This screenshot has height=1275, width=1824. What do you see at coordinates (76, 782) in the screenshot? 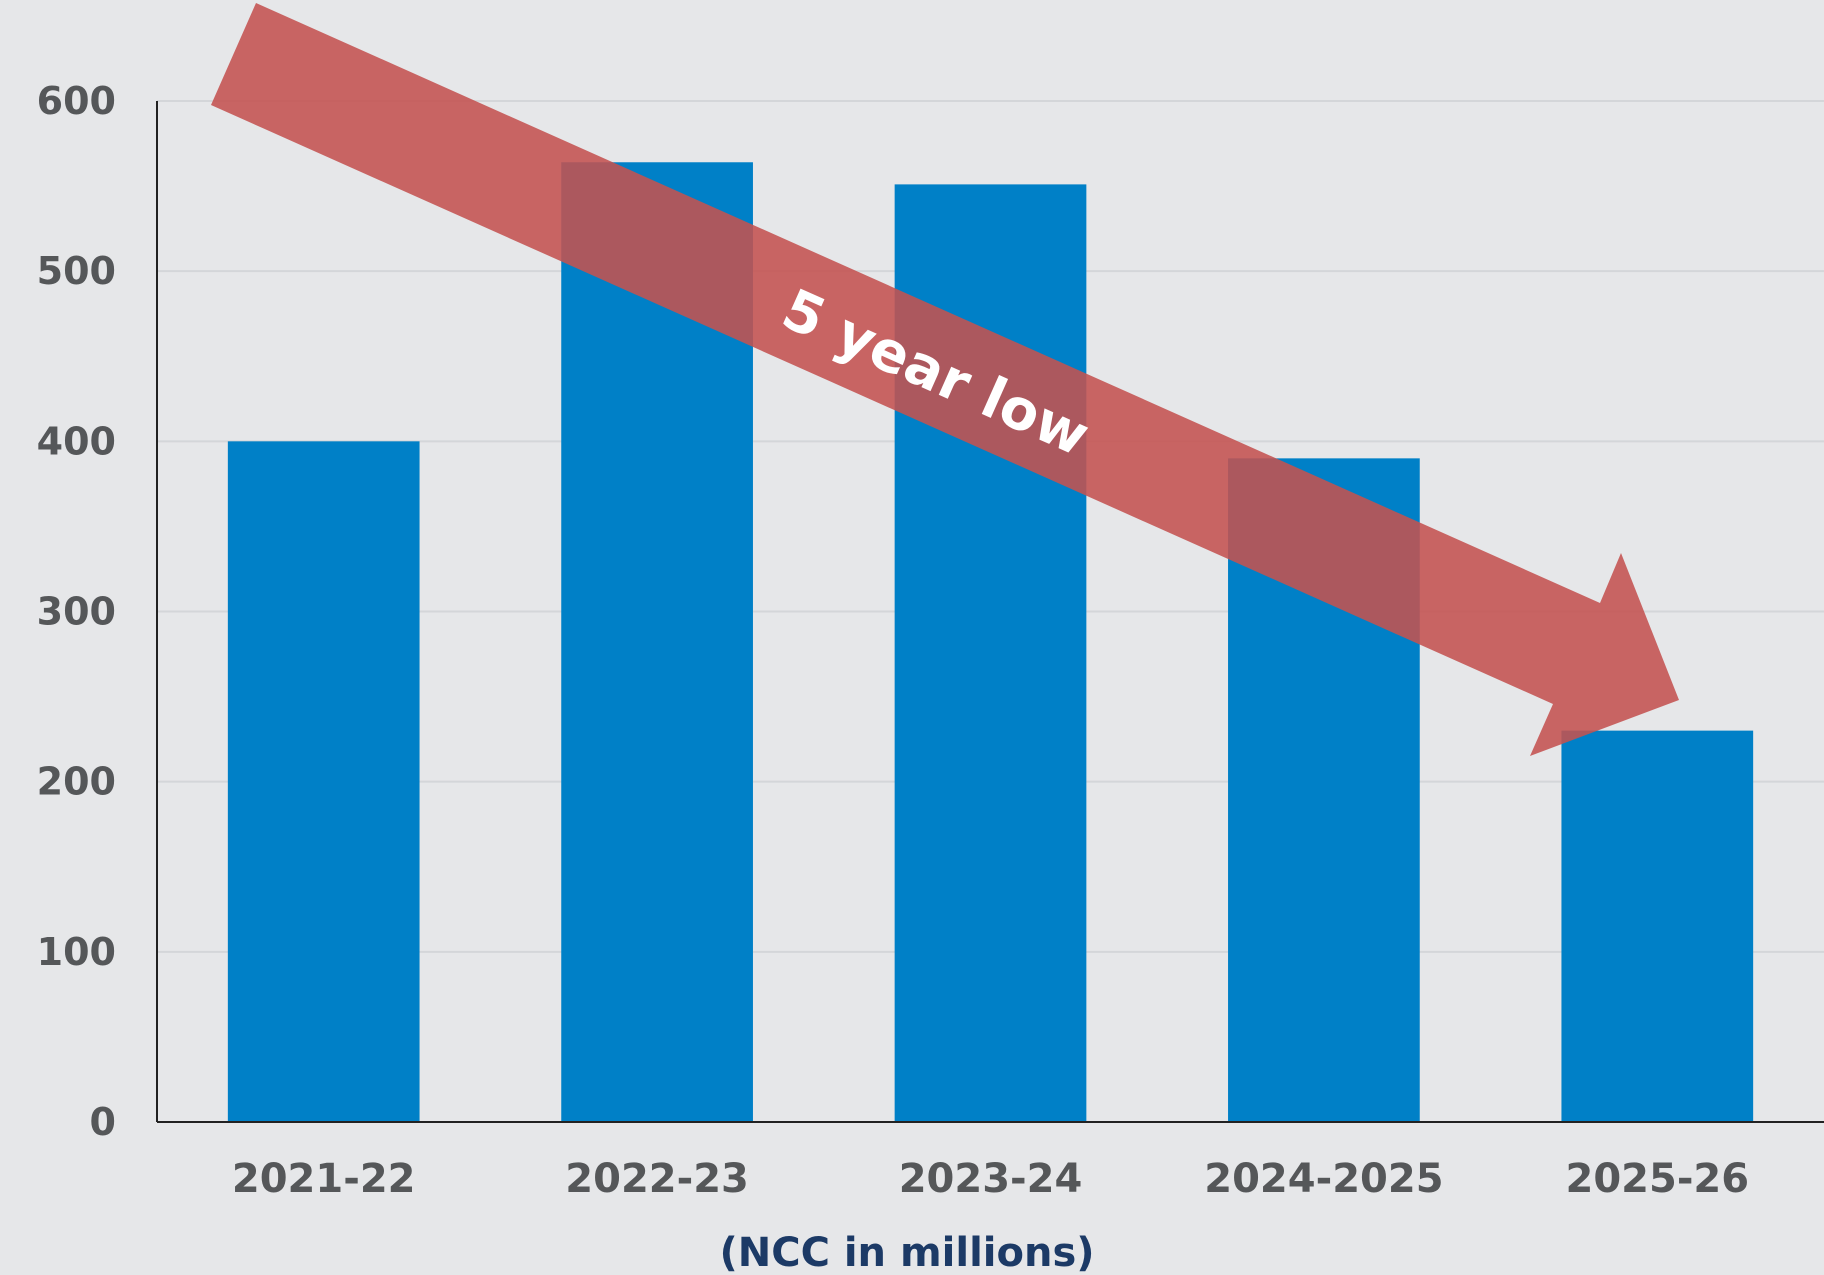
I see `y-tick-label: 200` at bounding box center [76, 782].